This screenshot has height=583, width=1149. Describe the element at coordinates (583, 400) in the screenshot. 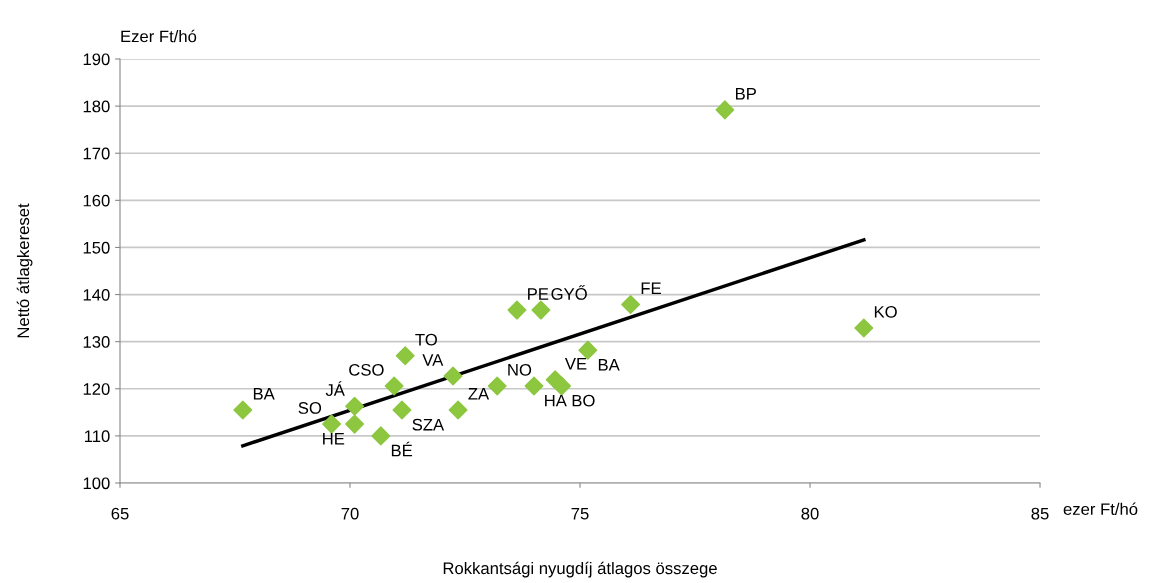

I see `annotation: BO` at that location.